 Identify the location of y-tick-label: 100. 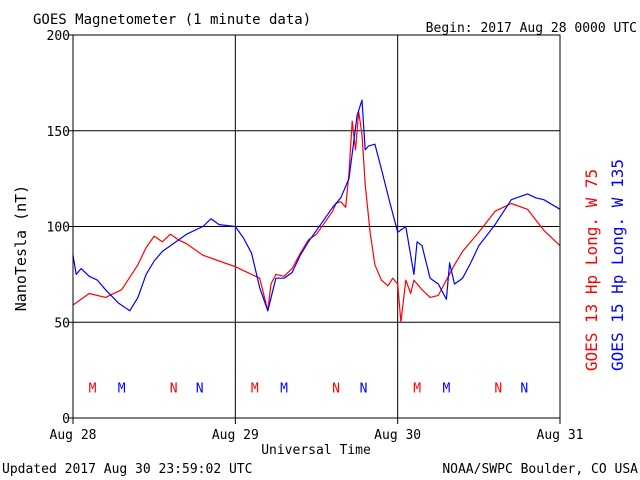
(58, 228).